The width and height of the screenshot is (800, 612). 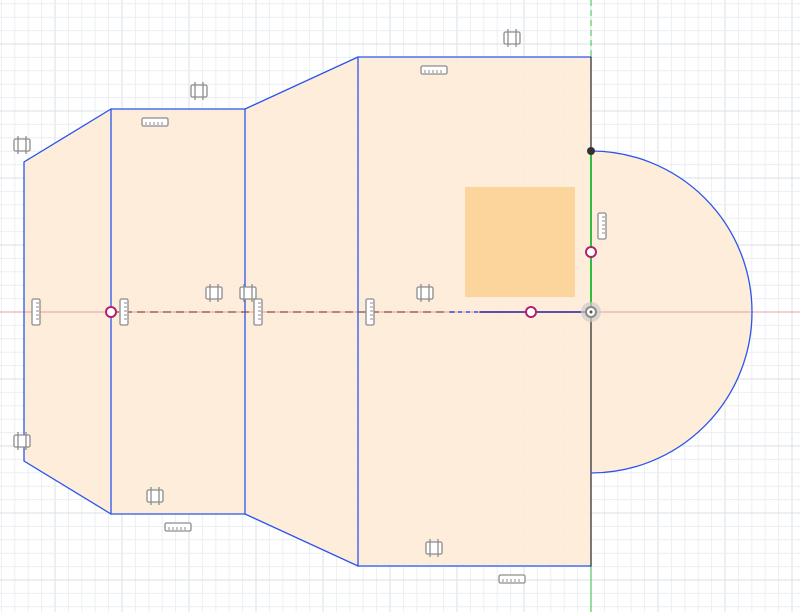 I want to click on line-slant-bottom, so click(x=301, y=540).